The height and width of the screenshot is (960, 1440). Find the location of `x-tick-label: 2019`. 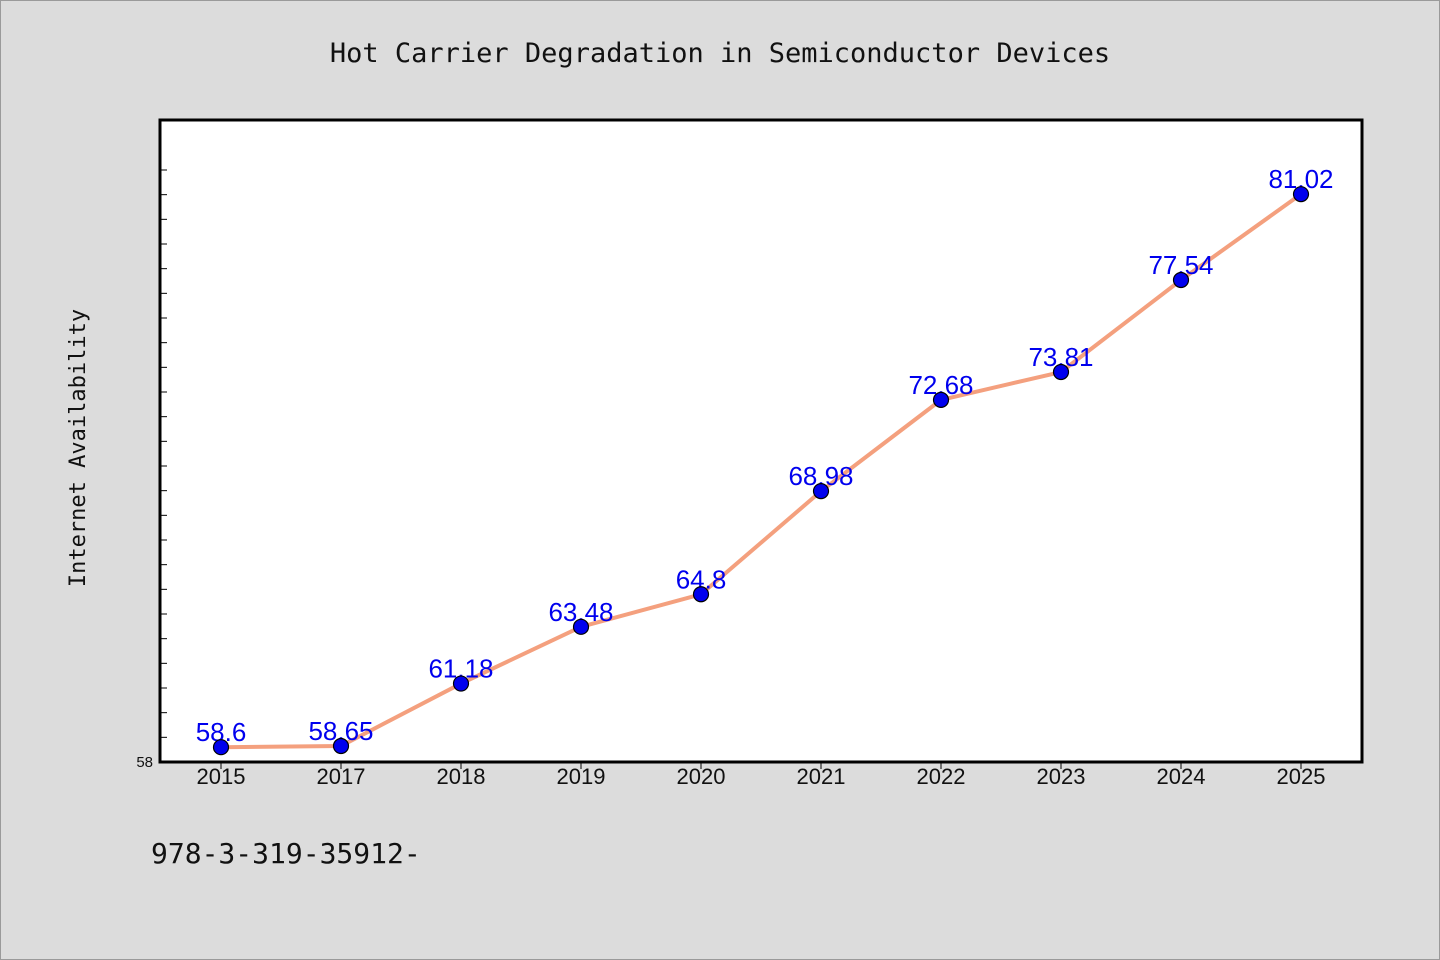

x-tick-label: 2019 is located at coordinates (581, 776).